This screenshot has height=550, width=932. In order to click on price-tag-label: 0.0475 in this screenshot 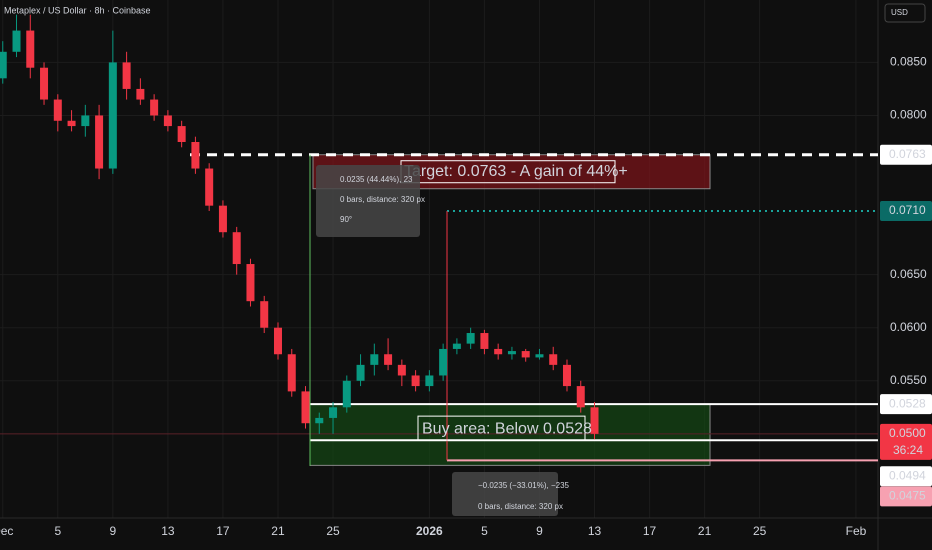, I will do `click(907, 496)`.